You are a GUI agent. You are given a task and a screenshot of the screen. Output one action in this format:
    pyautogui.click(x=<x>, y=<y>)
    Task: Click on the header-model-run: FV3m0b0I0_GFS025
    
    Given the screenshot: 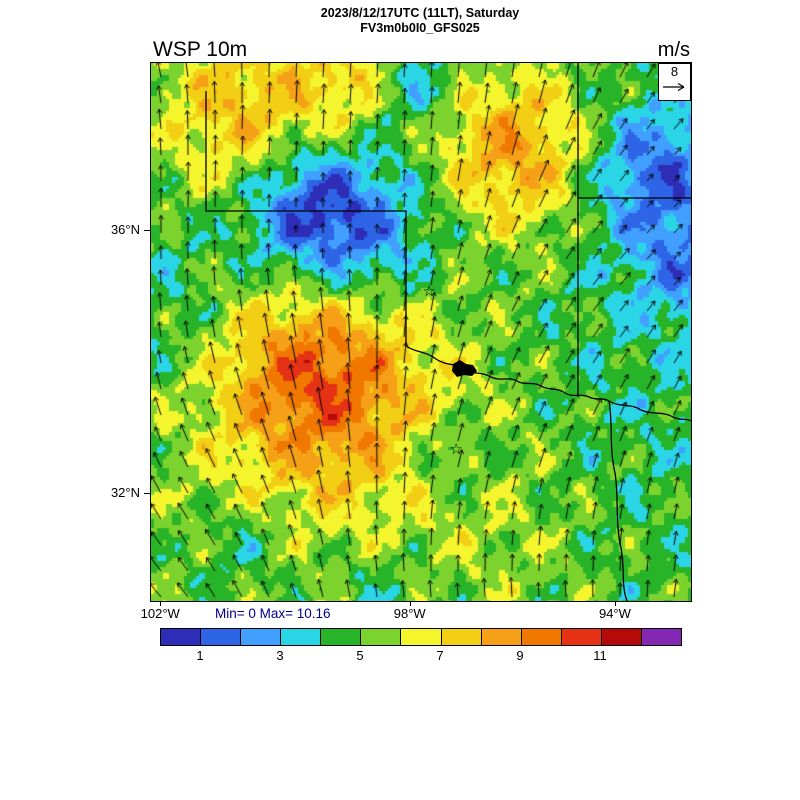 What is the action you would take?
    pyautogui.click(x=420, y=28)
    